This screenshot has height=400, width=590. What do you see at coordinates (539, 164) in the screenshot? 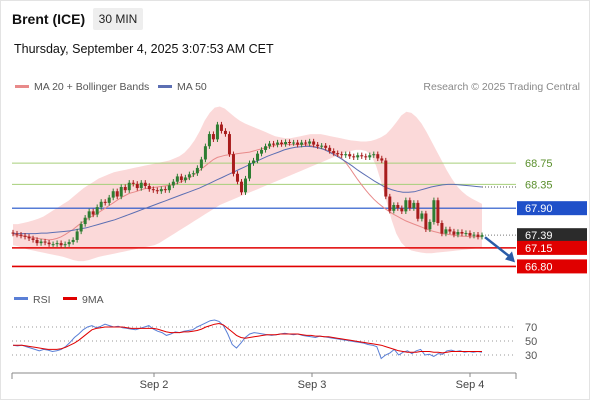
I see `resistance-label: 68.75` at bounding box center [539, 164].